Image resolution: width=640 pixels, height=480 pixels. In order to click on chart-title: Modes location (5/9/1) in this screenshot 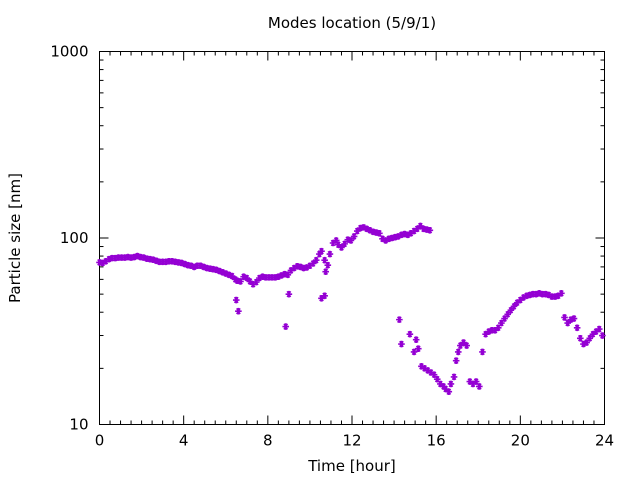, I will do `click(352, 23)`.